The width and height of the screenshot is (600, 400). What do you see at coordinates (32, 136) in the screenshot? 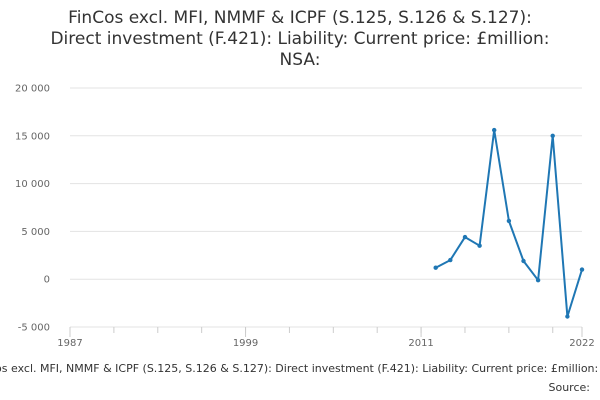
I see `y-tick-label: 15 000` at bounding box center [32, 136].